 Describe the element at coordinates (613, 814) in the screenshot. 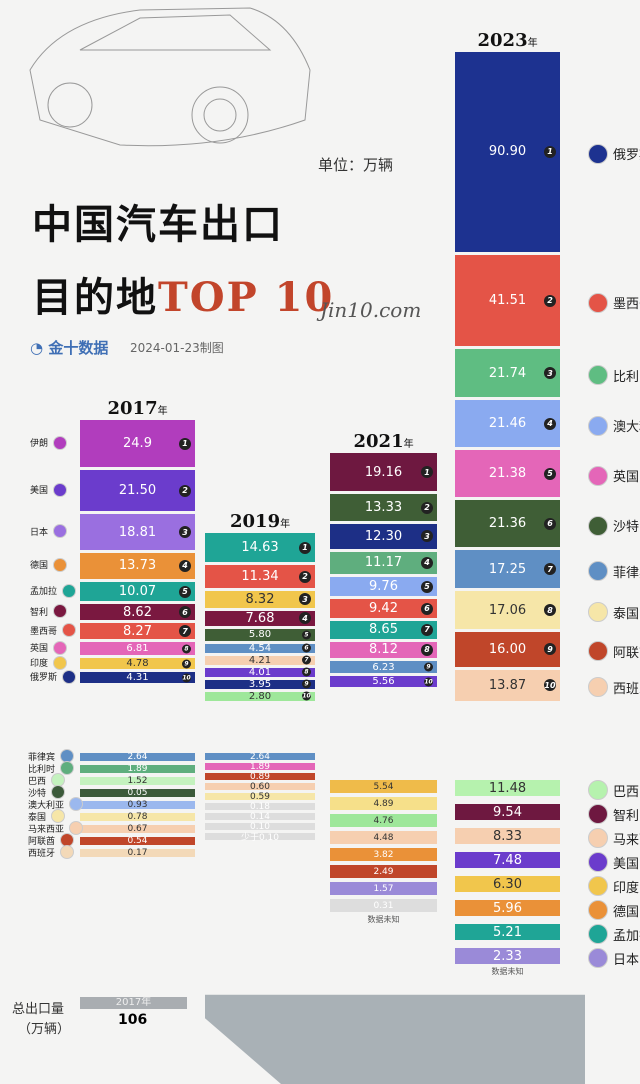

I see `country-label-2023: 智利` at that location.